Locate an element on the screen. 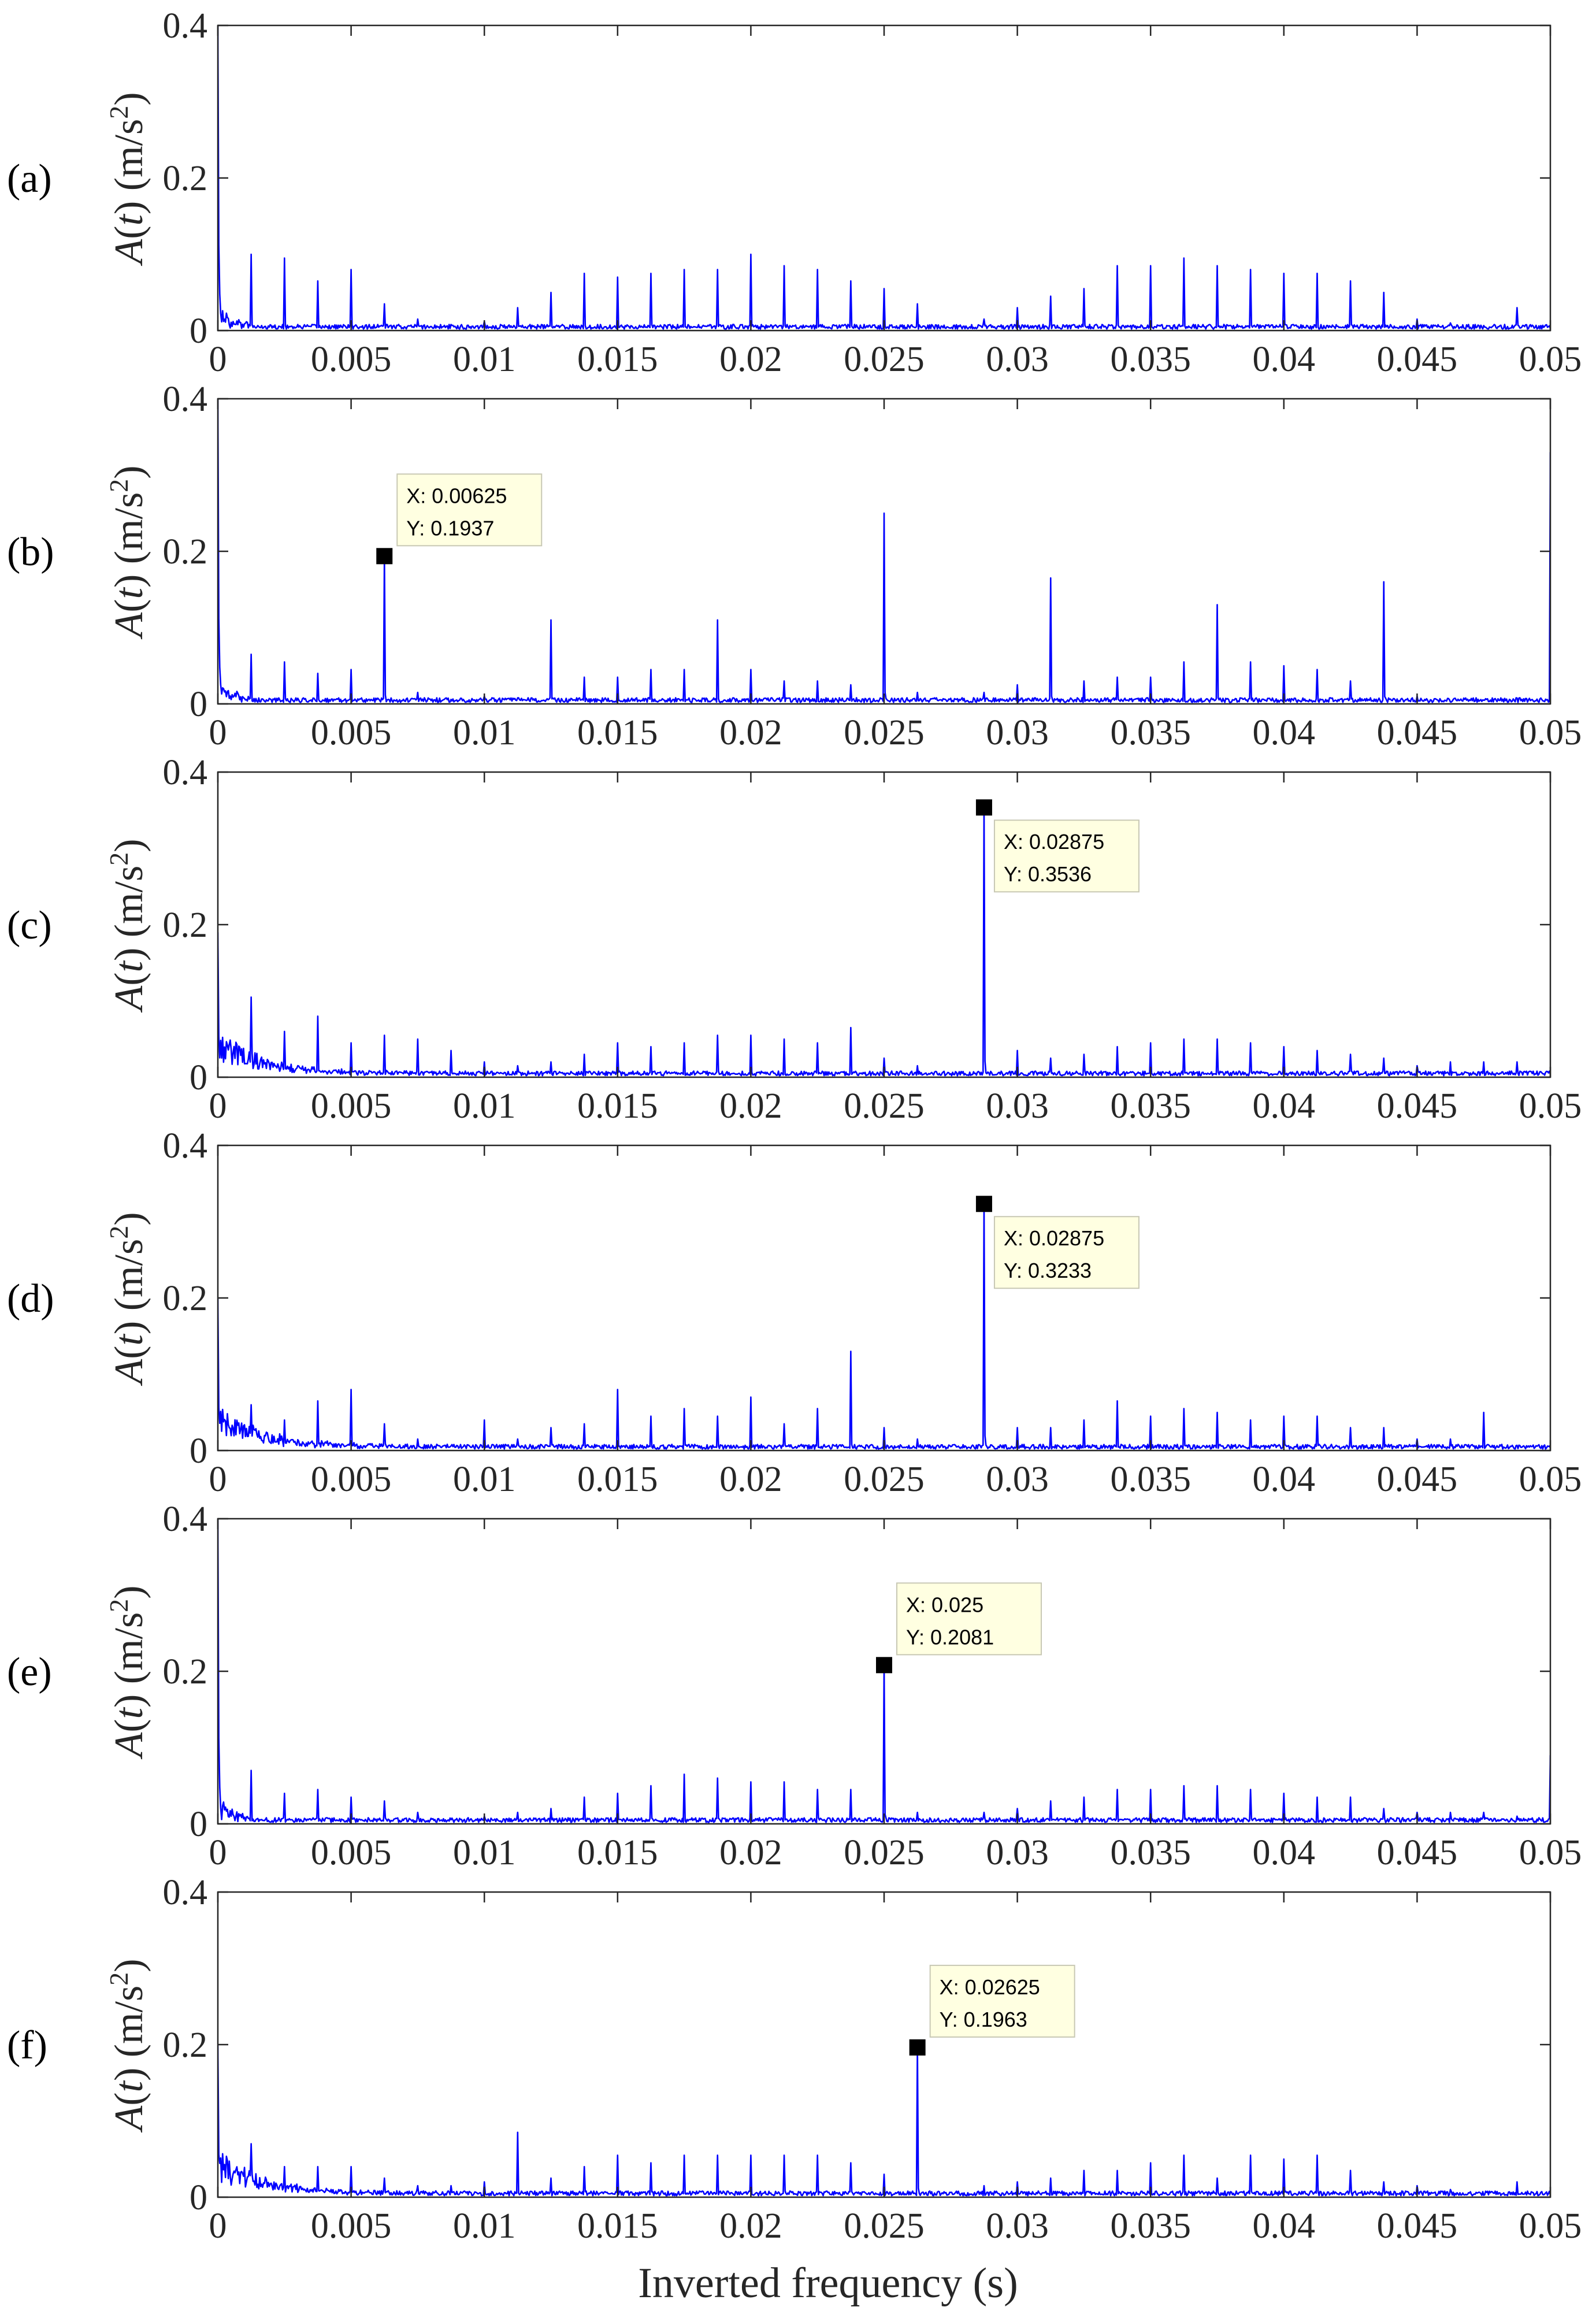  panel-label: (f) is located at coordinates (27, 2046).